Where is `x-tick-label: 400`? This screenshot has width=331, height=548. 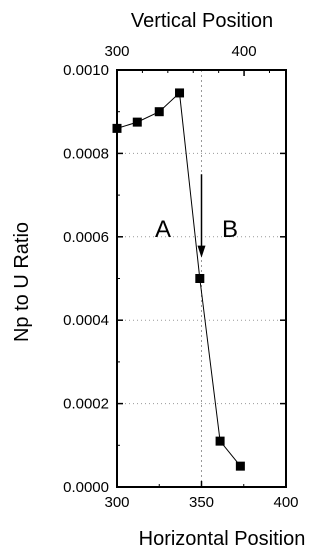 x-tick-label: 400 is located at coordinates (285, 502).